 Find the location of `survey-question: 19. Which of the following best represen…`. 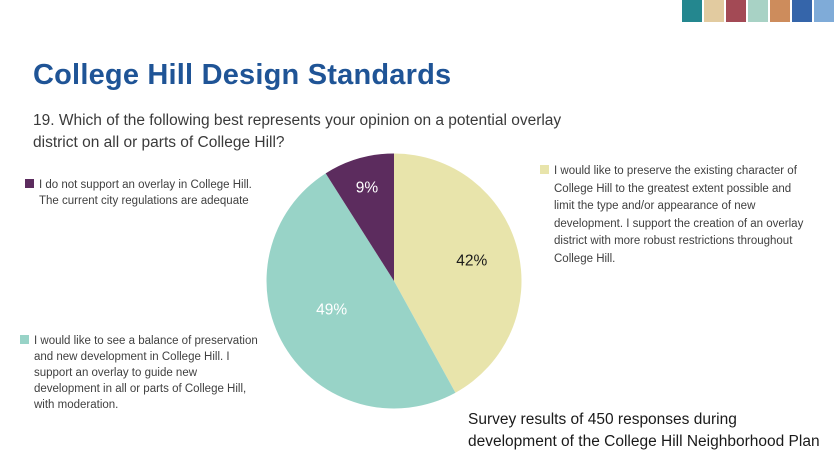

survey-question: 19. Which of the following best represen… is located at coordinates (297, 131).